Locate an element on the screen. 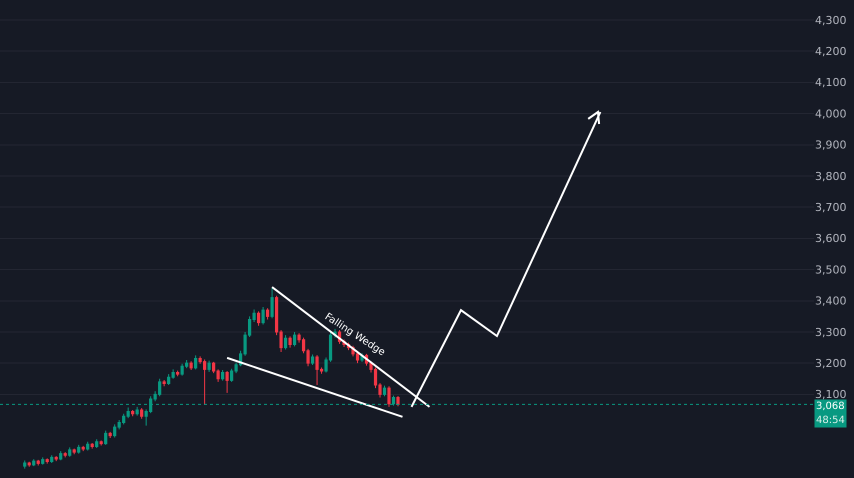 This screenshot has height=478, width=854. y-tick-label: 4,200 is located at coordinates (830, 51).